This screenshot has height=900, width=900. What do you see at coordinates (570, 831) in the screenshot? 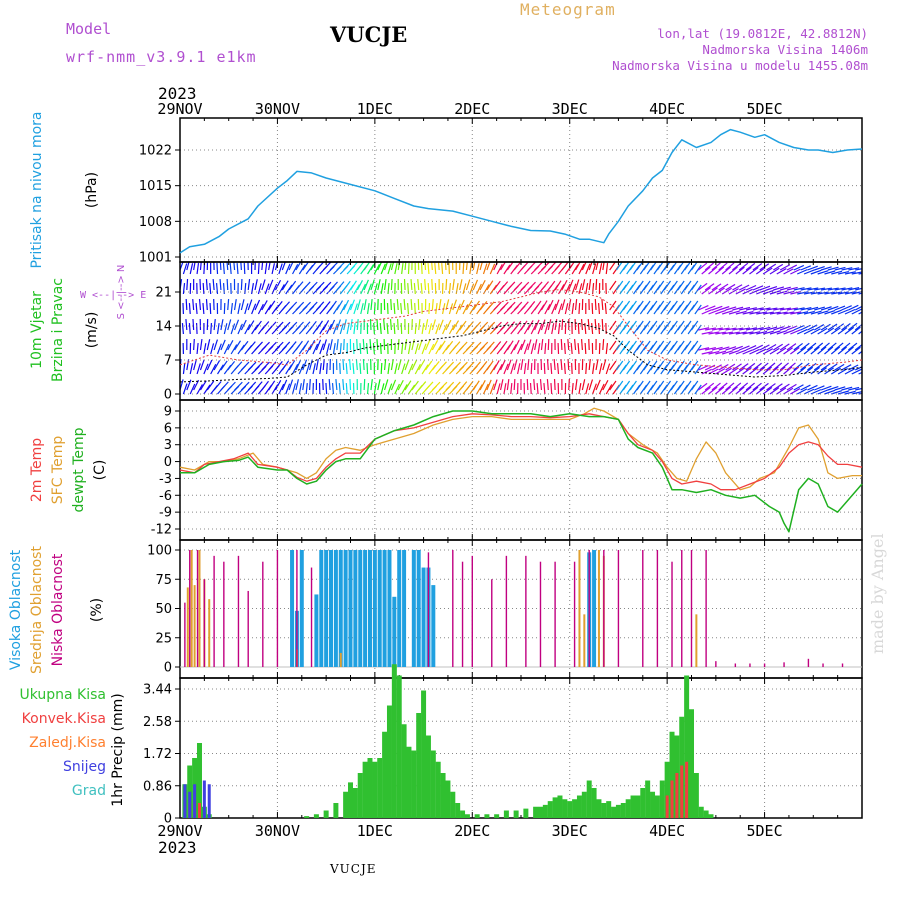
I see `xtick-label-bottom: 3DEC` at bounding box center [570, 831].